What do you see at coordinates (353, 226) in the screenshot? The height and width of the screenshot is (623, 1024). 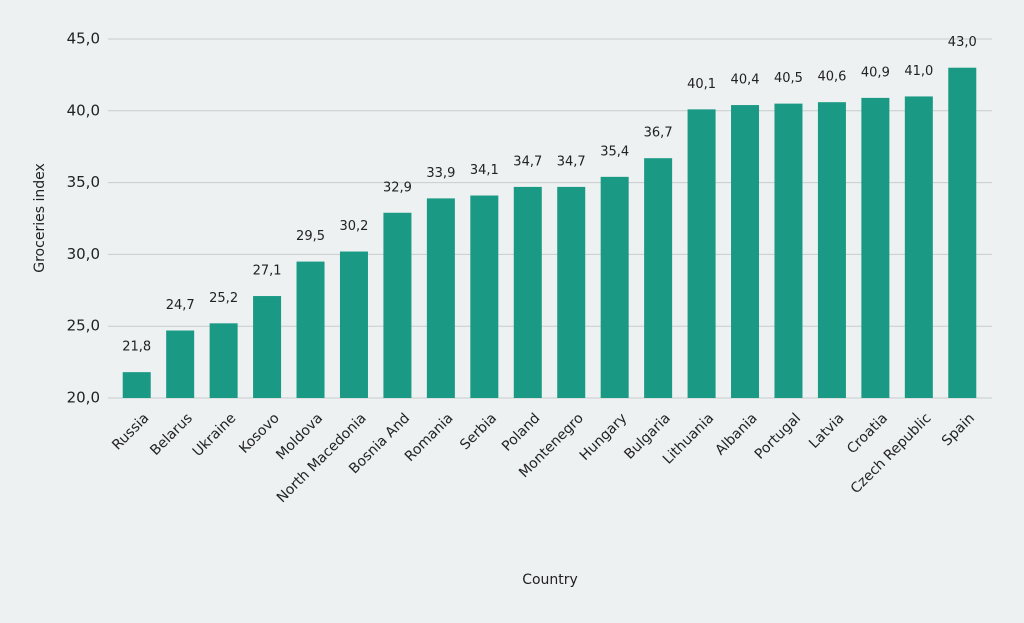 I see `value-label: 30,2` at bounding box center [353, 226].